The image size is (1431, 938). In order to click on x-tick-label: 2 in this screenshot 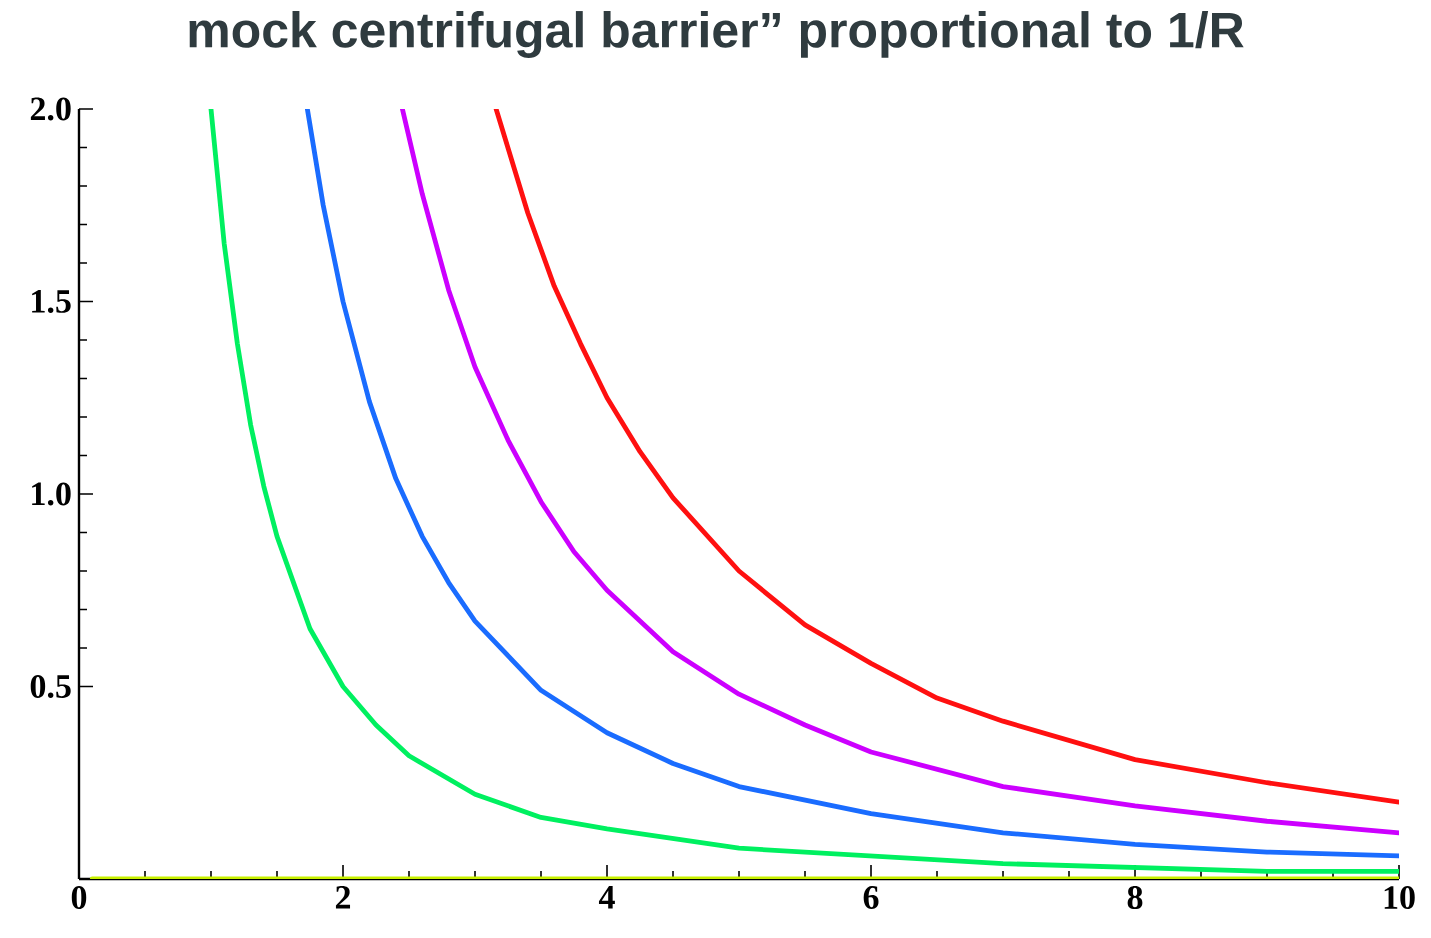, I will do `click(343, 897)`.